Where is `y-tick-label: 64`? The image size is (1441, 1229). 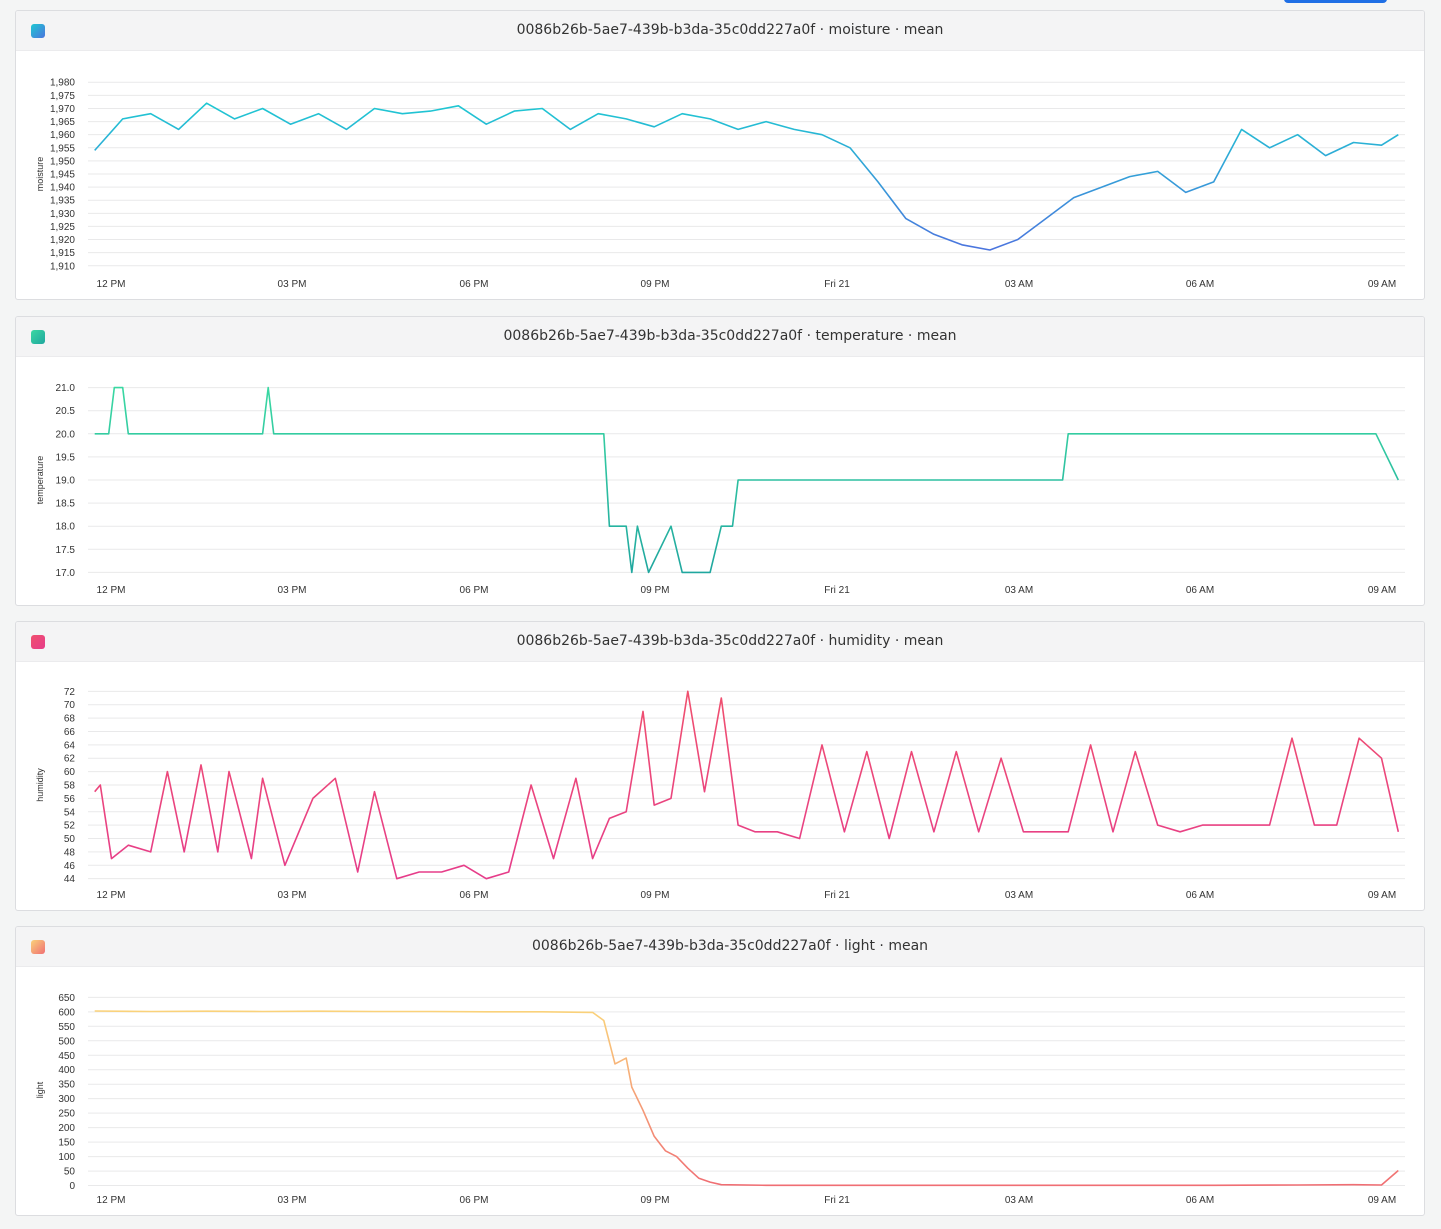 y-tick-label: 64 is located at coordinates (70, 745).